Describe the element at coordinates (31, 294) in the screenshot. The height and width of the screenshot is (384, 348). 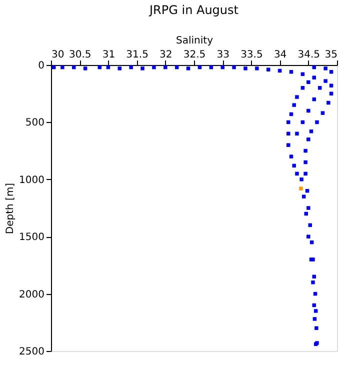
I see `y-tick-label: 2000` at that location.